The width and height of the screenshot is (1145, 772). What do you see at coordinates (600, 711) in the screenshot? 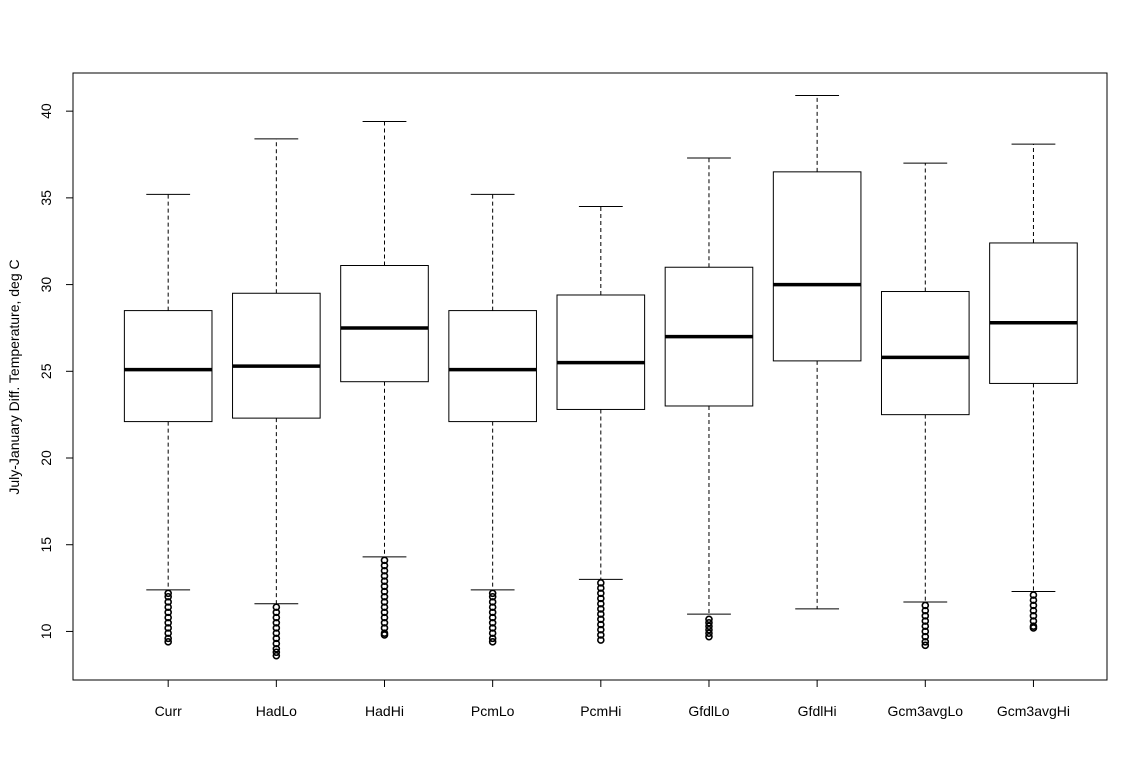
I see `x-tick-label: PcmHi` at bounding box center [600, 711].